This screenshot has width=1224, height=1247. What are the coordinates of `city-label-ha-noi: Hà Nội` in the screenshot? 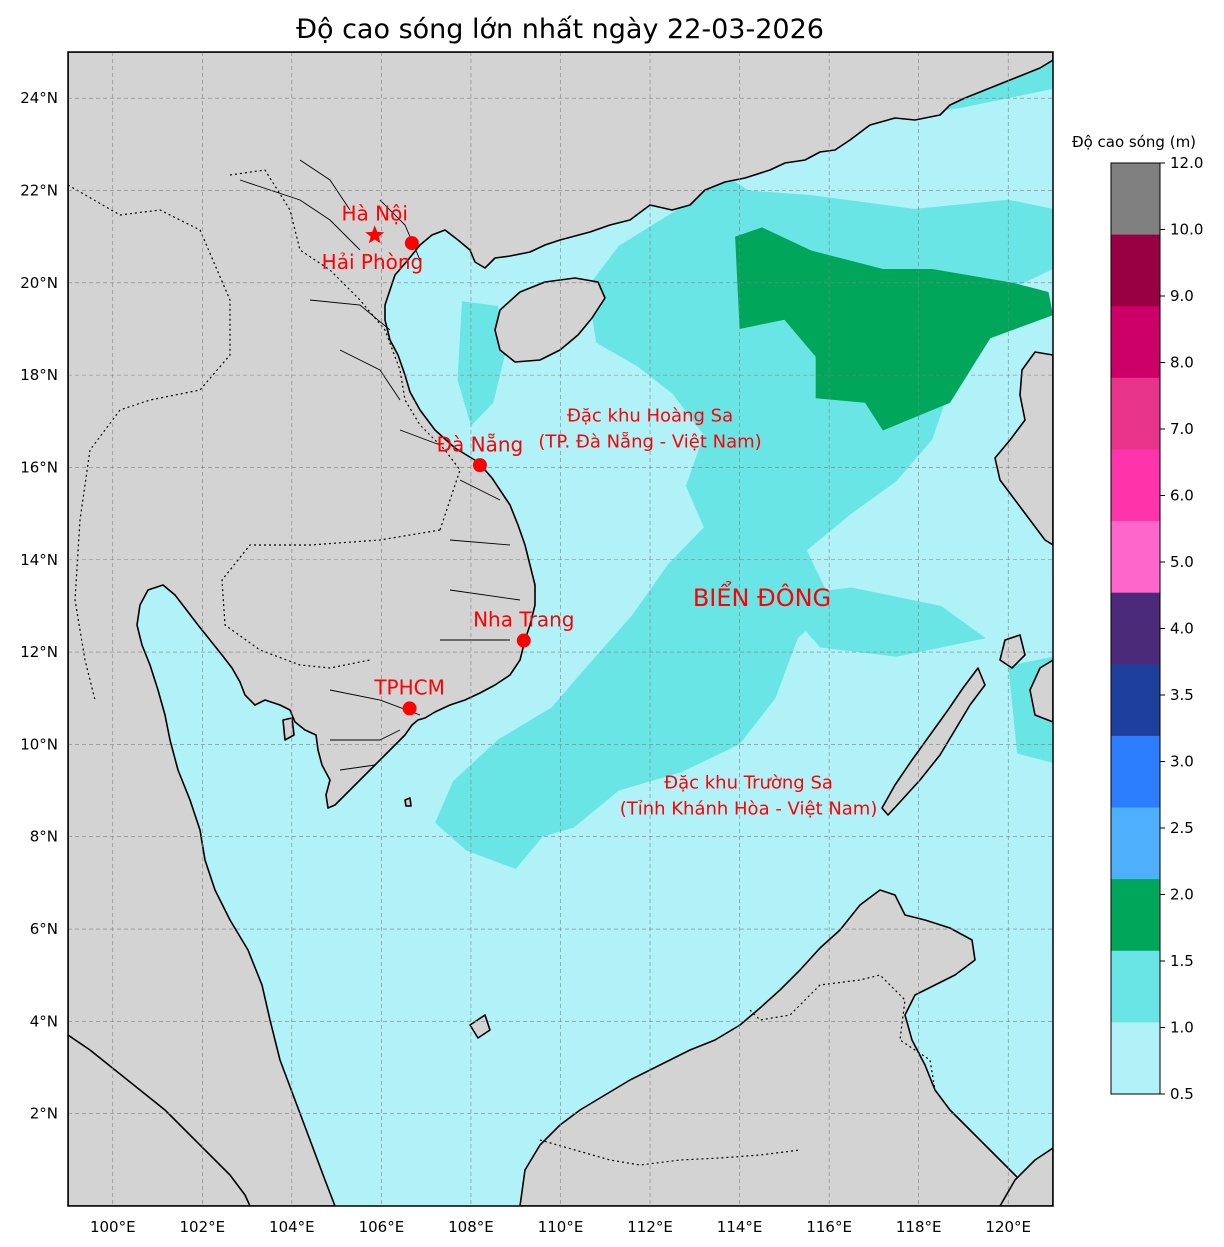 It's located at (374, 213).